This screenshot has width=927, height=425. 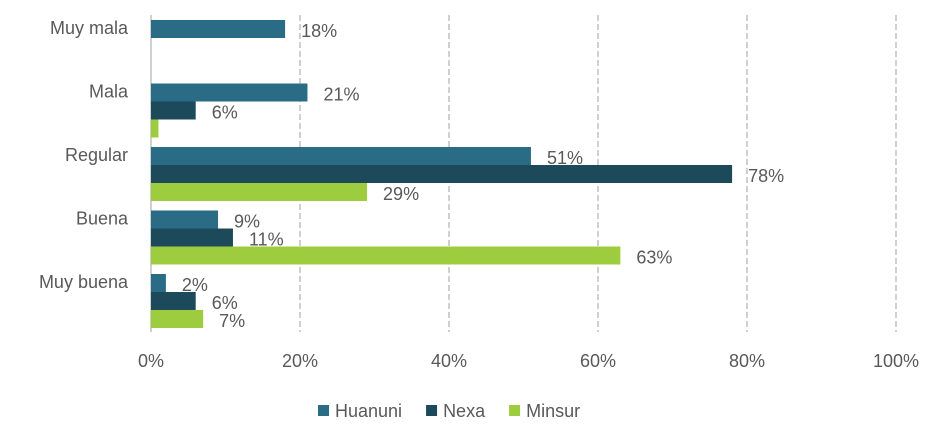 I want to click on x-tick-label: 40%, so click(x=449, y=361).